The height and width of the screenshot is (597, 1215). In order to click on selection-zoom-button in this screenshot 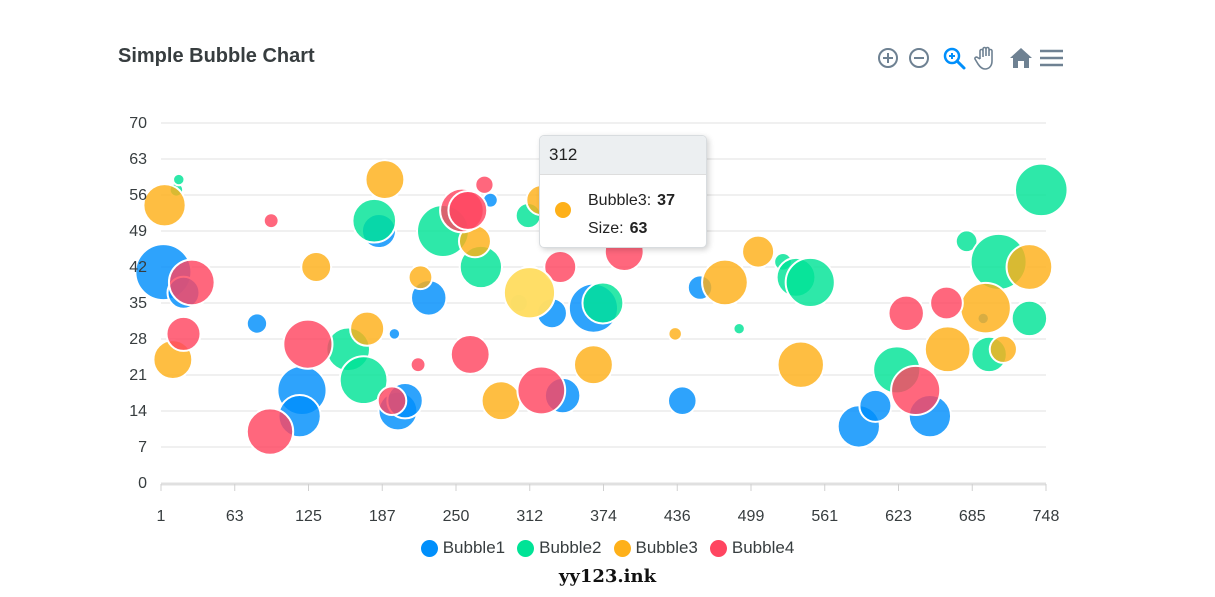, I will do `click(954, 58)`.